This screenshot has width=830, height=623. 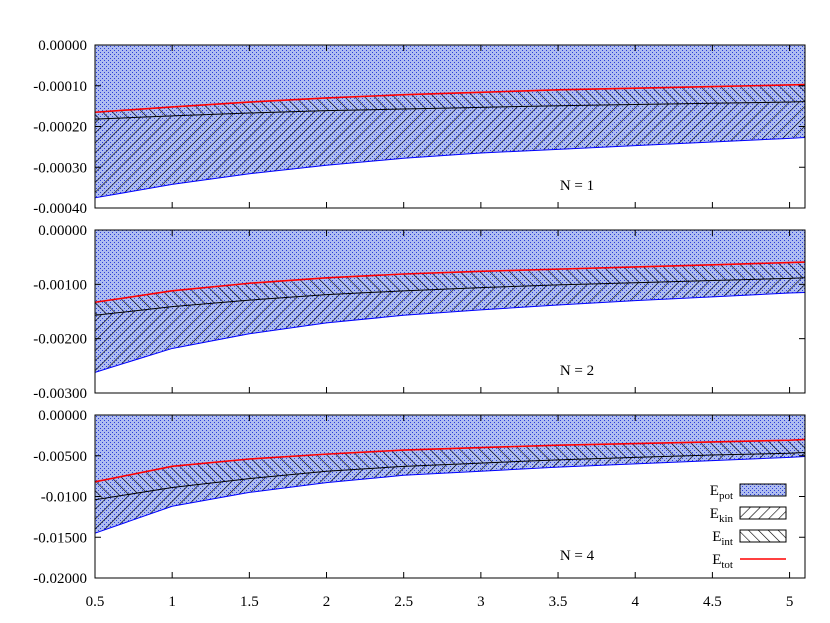 What do you see at coordinates (577, 556) in the screenshot?
I see `panel-label: N = 4` at bounding box center [577, 556].